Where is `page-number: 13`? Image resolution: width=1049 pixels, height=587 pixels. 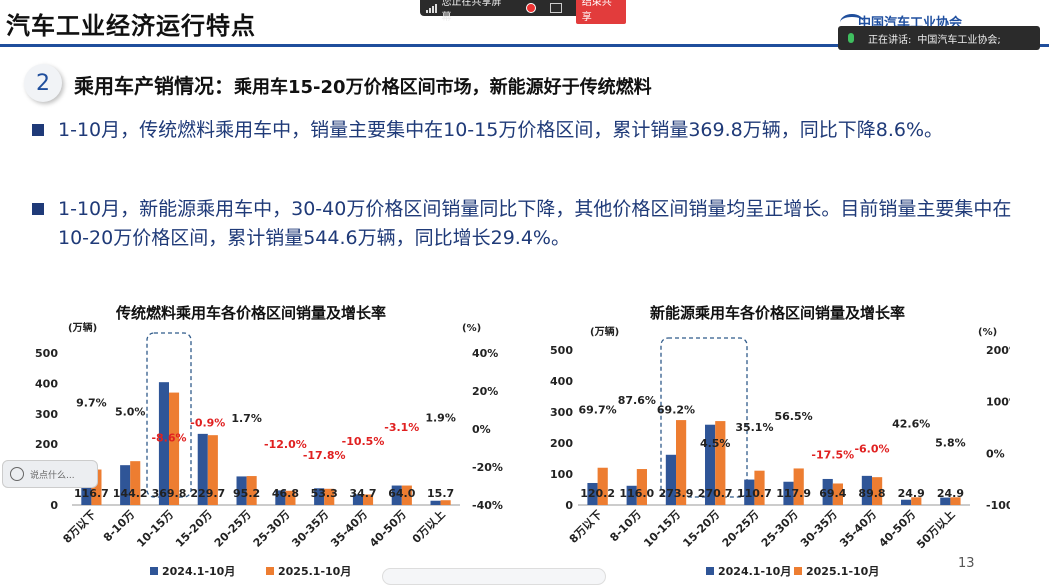
page-number: 13 is located at coordinates (966, 563).